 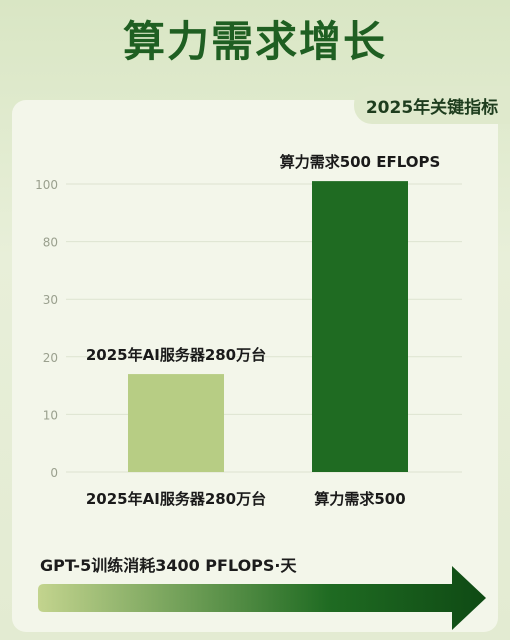 What do you see at coordinates (359, 499) in the screenshot?
I see `category-label-2: 算力需求500` at bounding box center [359, 499].